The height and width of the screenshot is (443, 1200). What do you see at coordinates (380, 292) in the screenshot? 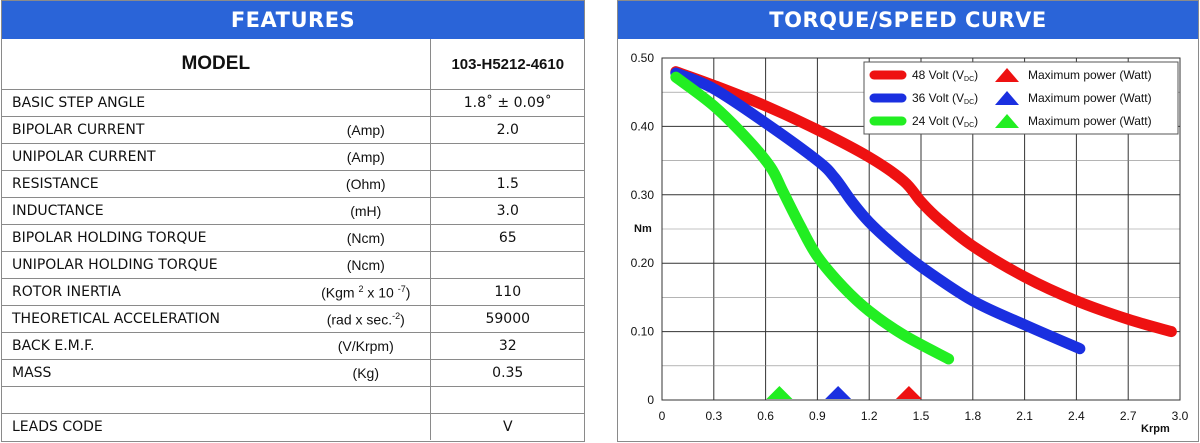
I see `spec-unit-part: x 10` at bounding box center [380, 292].